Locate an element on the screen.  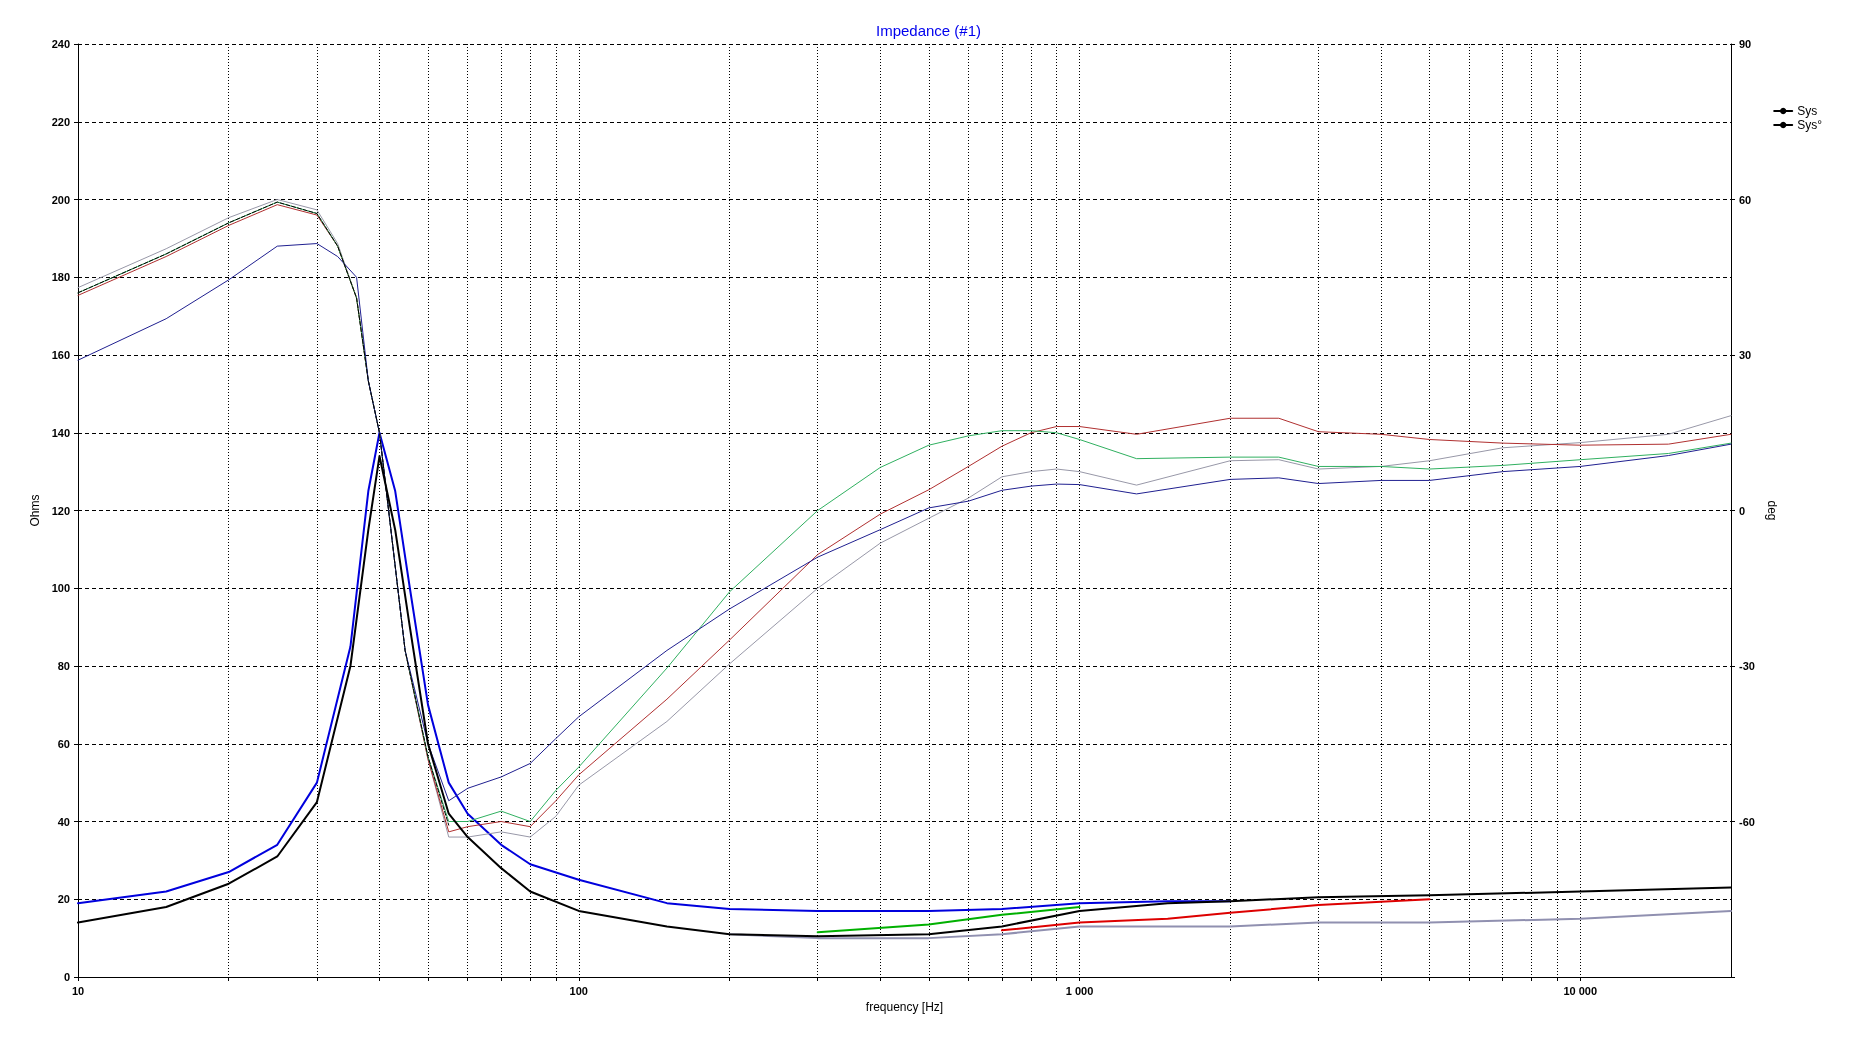
y-tick-label: 0 is located at coordinates (66, 977).